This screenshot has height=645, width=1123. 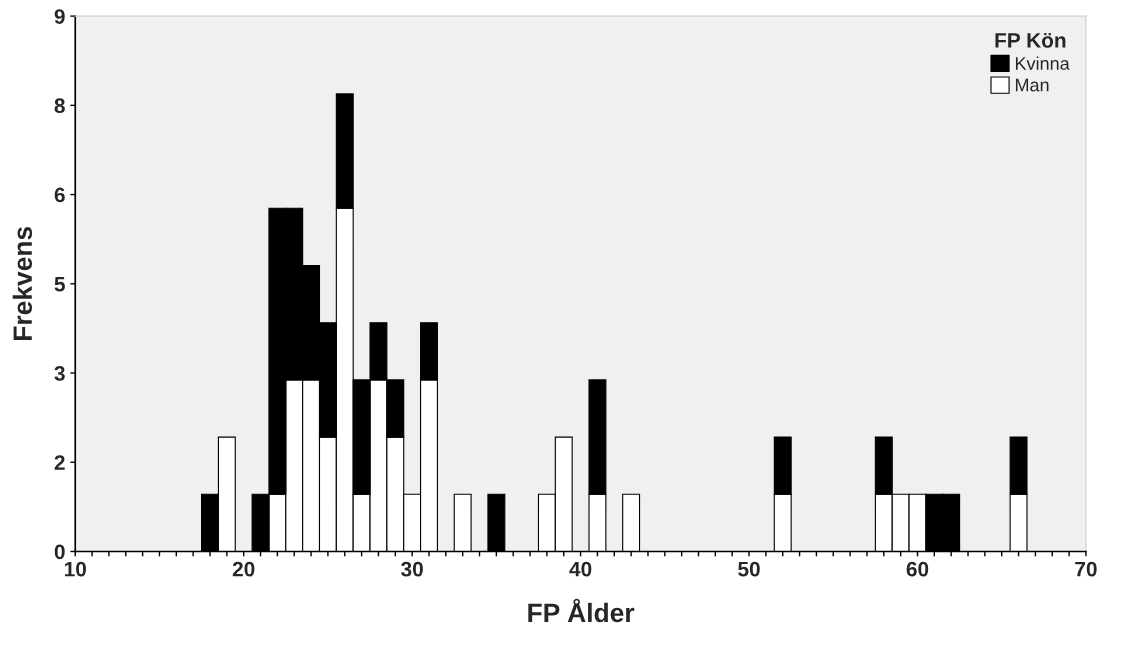 I want to click on y-tick-label: 3, so click(x=59, y=373).